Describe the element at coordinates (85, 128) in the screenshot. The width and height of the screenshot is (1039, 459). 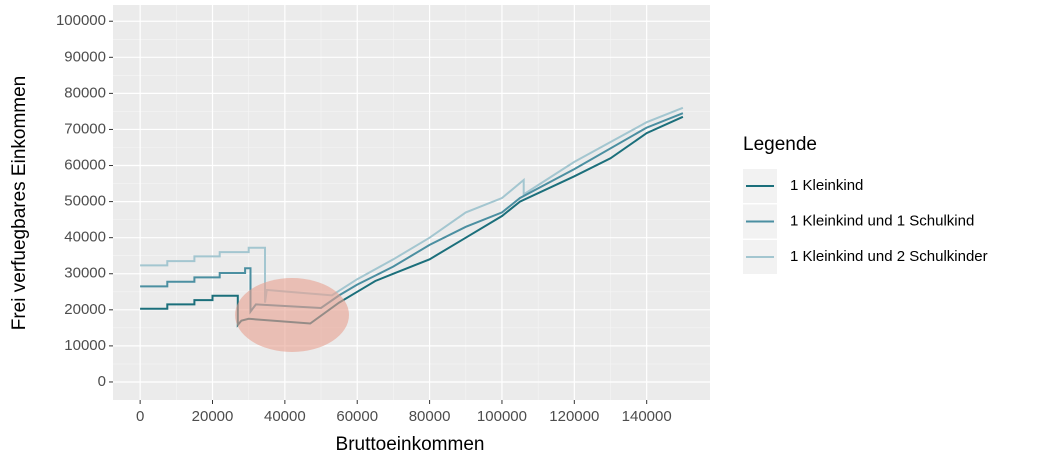
I see `y-tick-label: 70000` at that location.